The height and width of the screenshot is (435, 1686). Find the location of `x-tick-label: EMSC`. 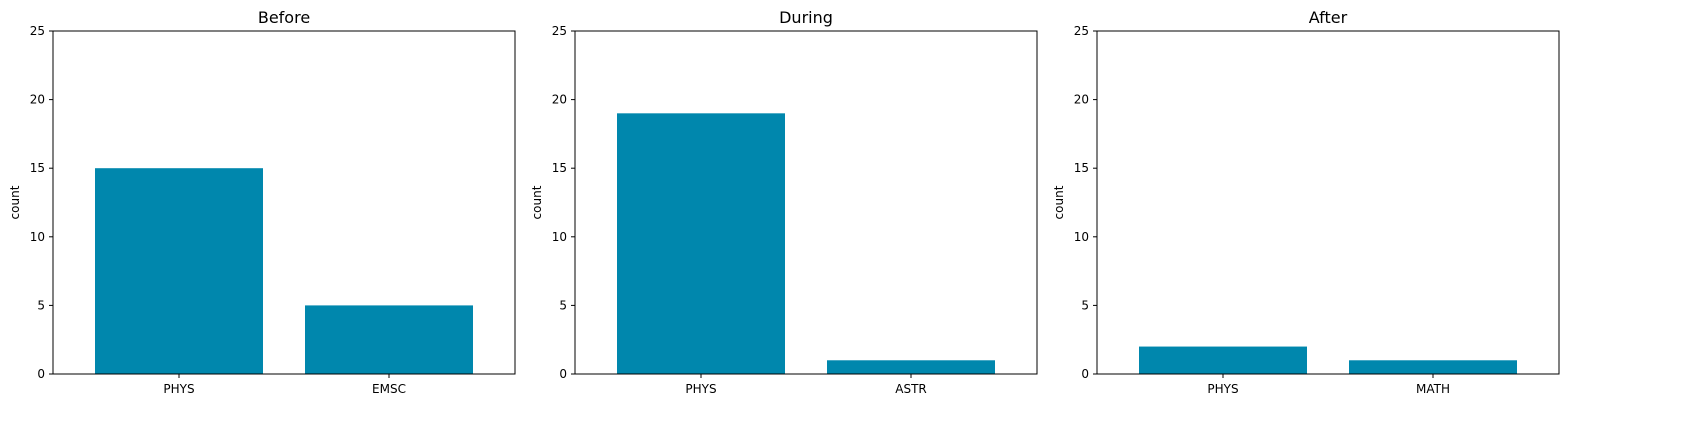

x-tick-label: EMSC is located at coordinates (389, 389).